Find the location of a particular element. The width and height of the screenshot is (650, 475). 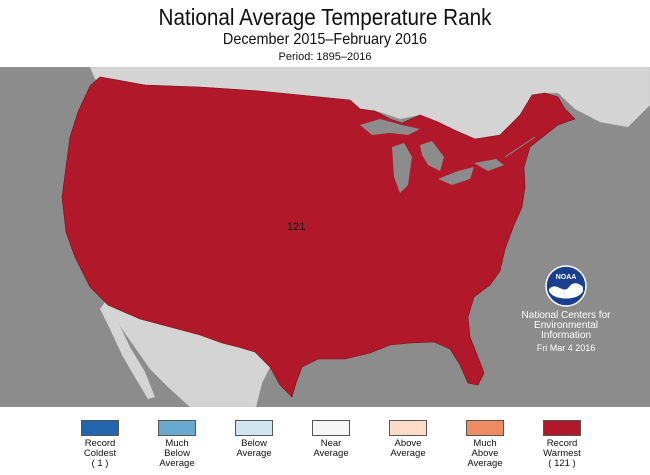

great-lakes is located at coordinates (432, 156).